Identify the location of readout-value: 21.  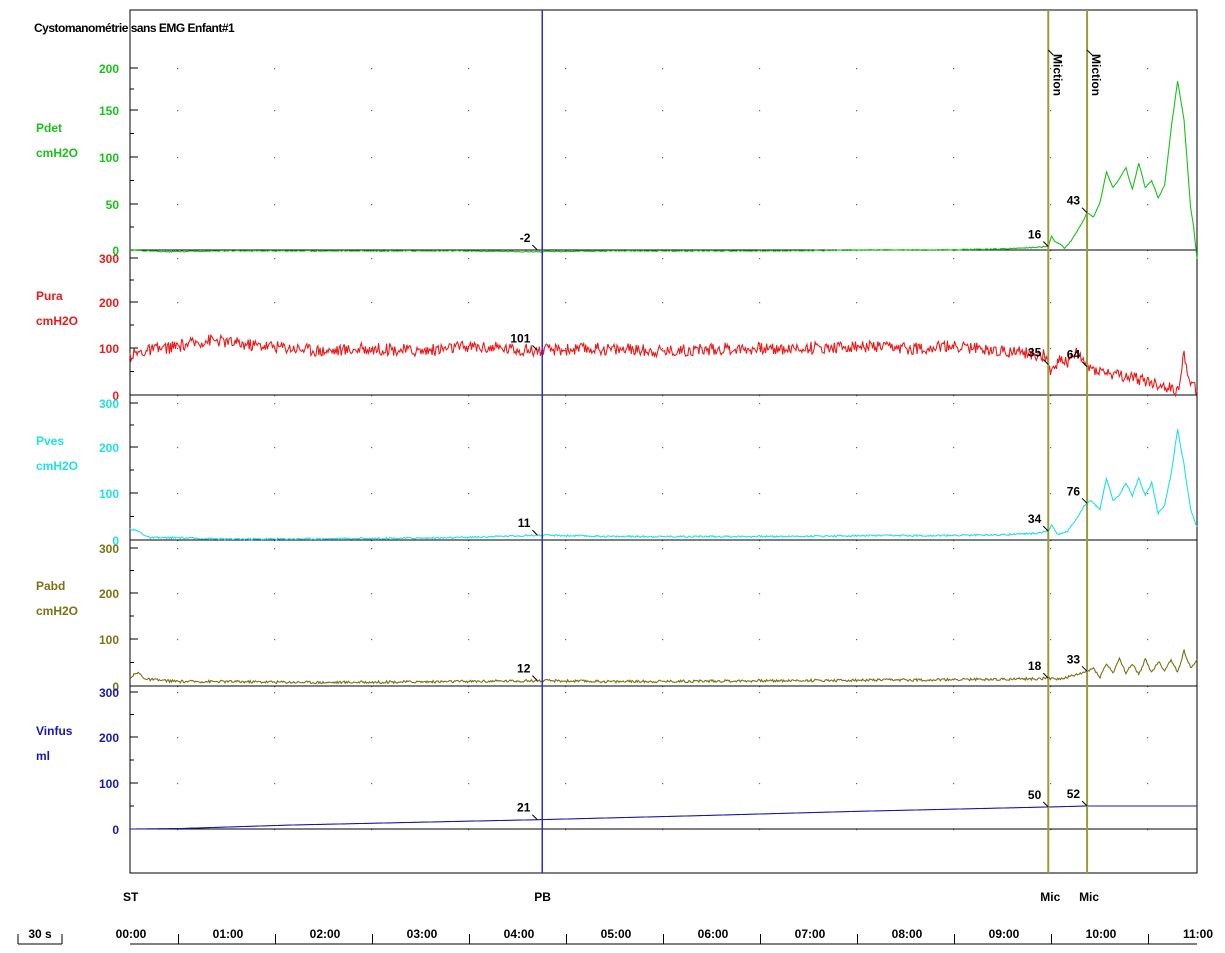
(524, 808).